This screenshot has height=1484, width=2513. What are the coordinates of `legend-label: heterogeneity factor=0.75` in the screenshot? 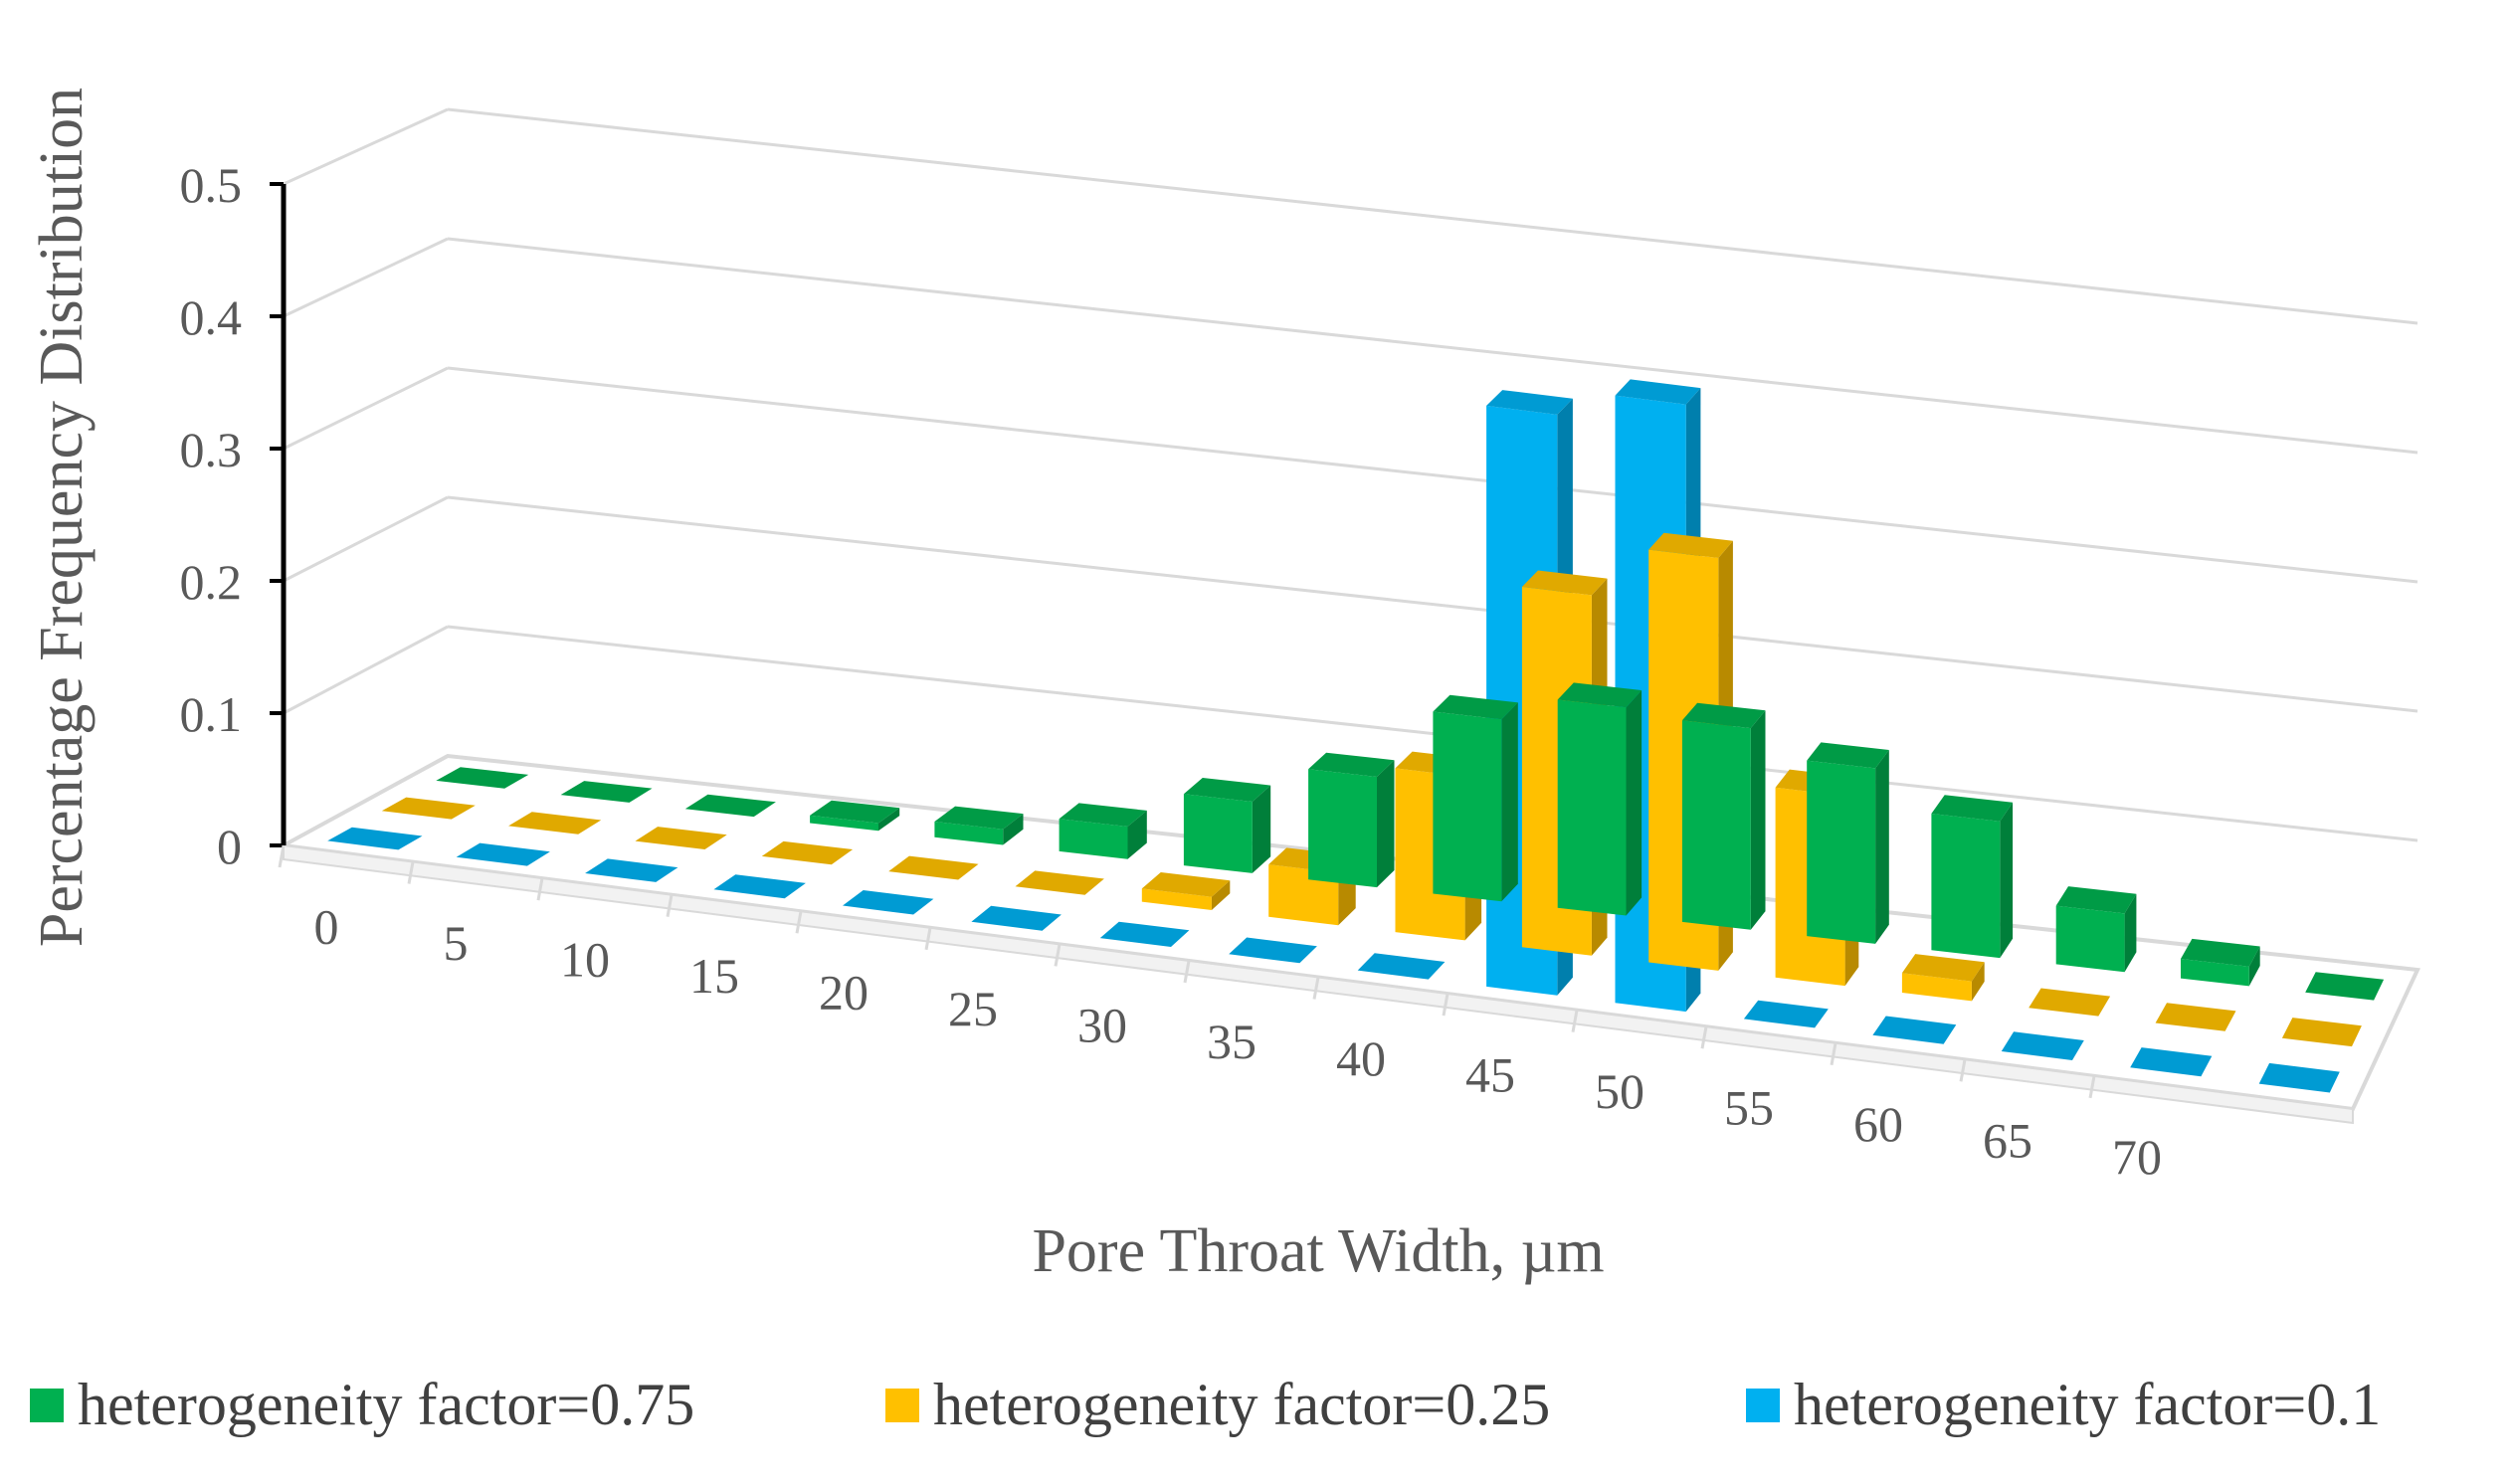 It's located at (386, 1404).